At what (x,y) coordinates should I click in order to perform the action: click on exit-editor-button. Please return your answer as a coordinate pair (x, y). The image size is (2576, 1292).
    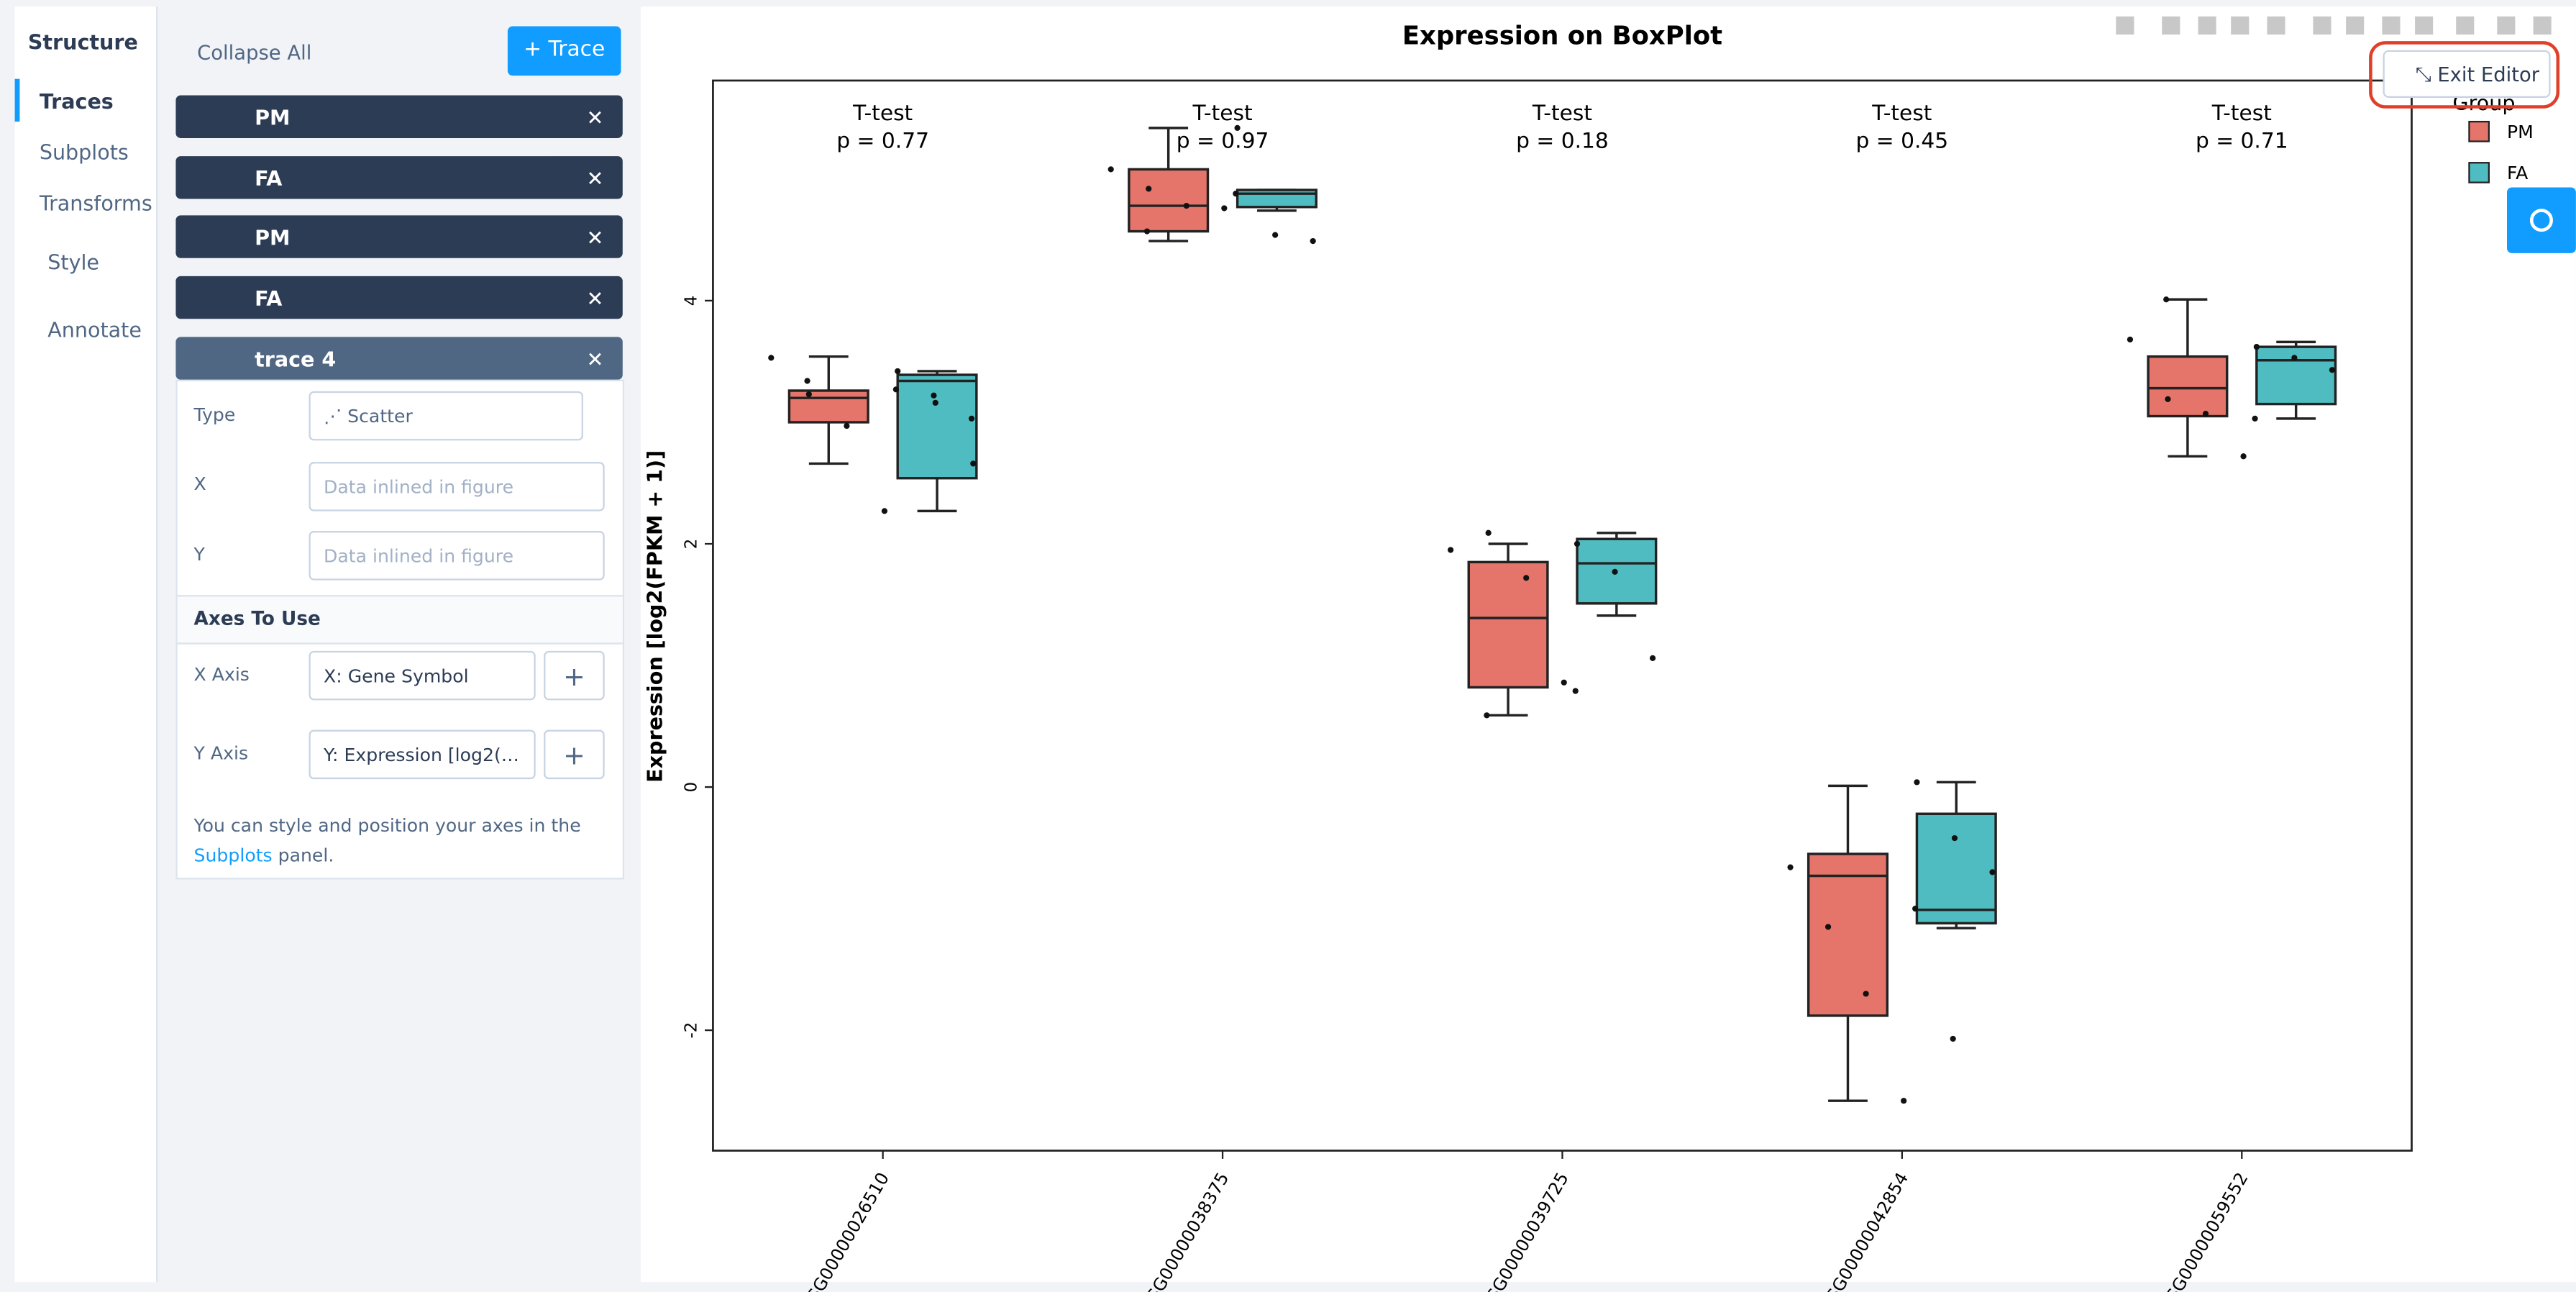
    Looking at the image, I should click on (2467, 74).